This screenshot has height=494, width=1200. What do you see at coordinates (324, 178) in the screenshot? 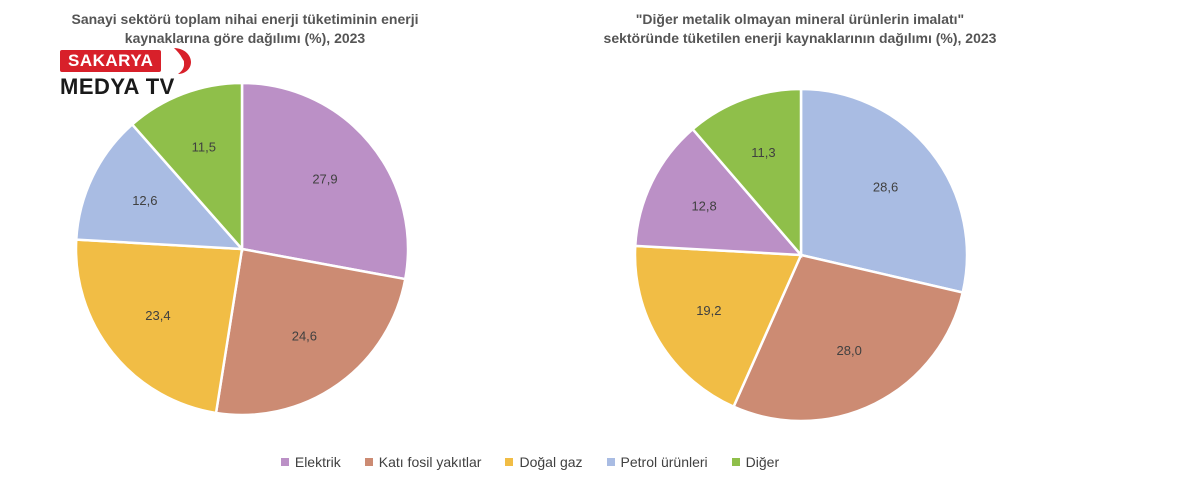
I see `pie-label-left-0: 27,9` at bounding box center [324, 178].